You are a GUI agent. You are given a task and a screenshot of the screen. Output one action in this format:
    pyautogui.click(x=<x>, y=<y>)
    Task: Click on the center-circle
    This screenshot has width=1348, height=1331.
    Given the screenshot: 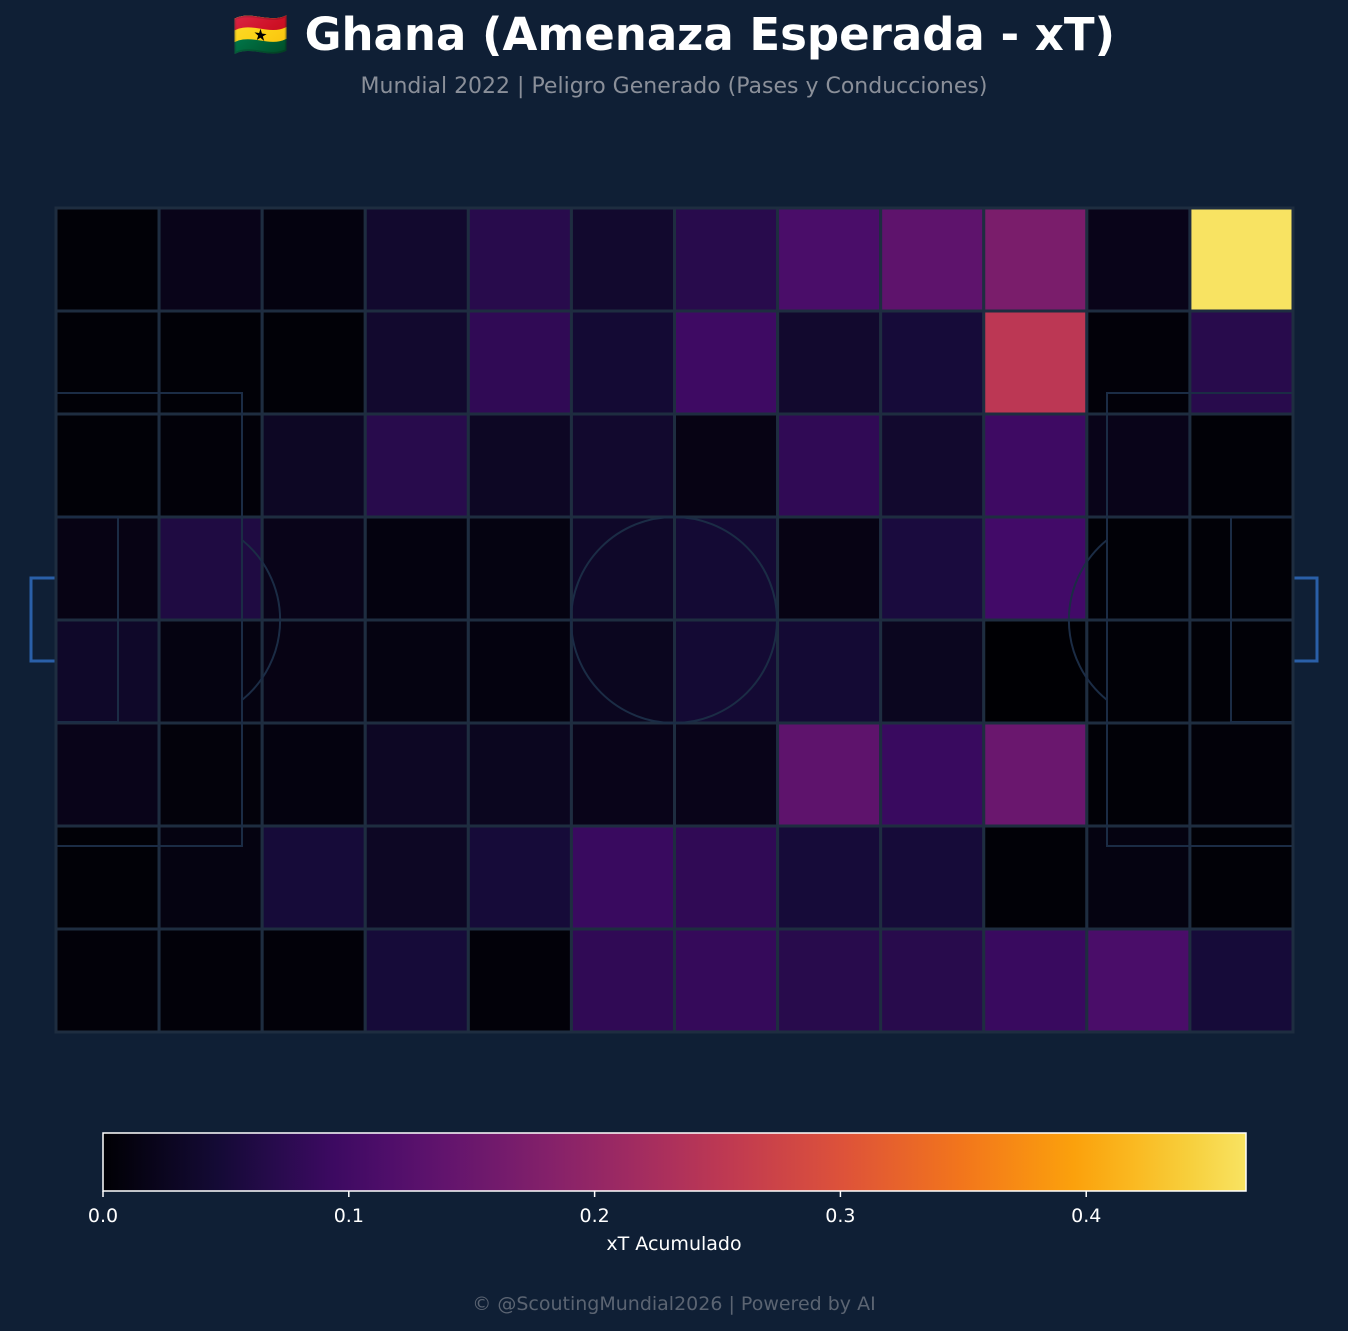 What is the action you would take?
    pyautogui.click(x=674, y=620)
    